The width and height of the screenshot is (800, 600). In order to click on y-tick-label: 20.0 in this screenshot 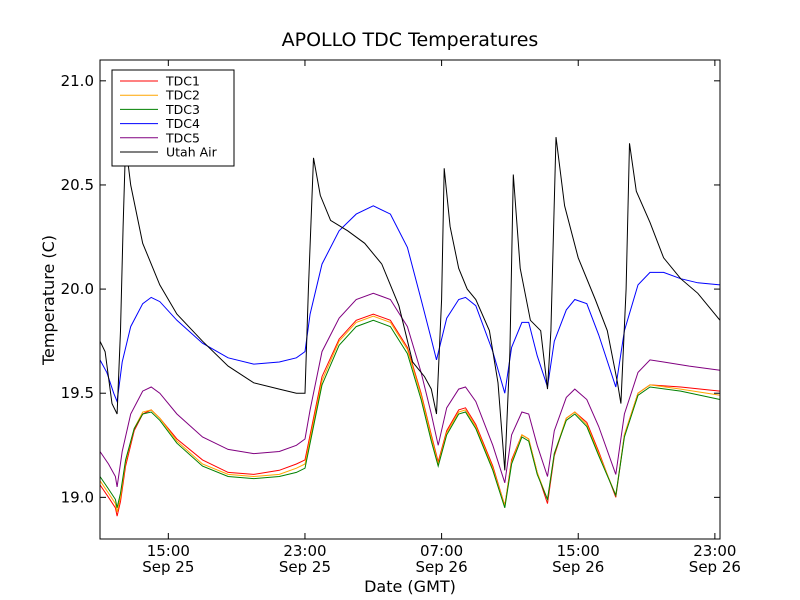, I will do `click(77, 289)`.